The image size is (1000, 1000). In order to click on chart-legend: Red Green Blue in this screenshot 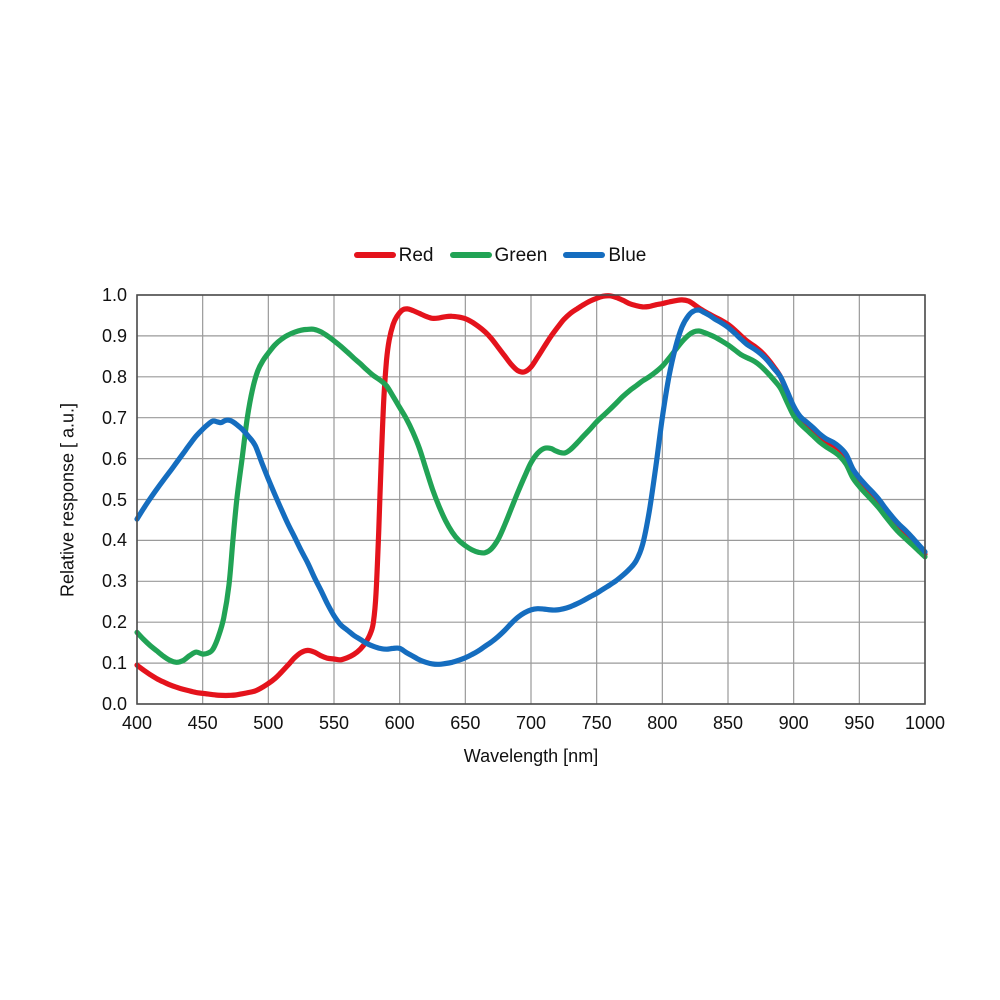, I will do `click(500, 255)`.